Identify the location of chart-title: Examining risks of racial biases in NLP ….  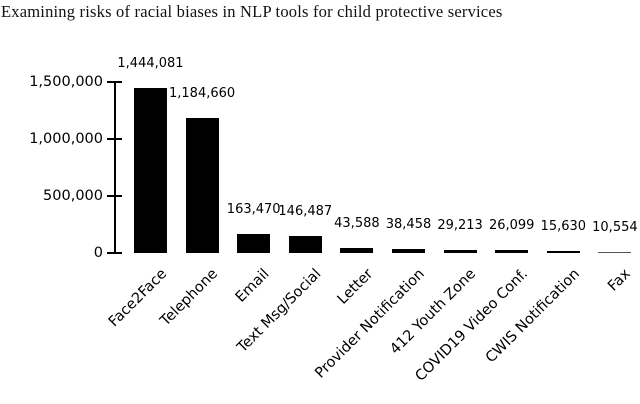
(252, 11).